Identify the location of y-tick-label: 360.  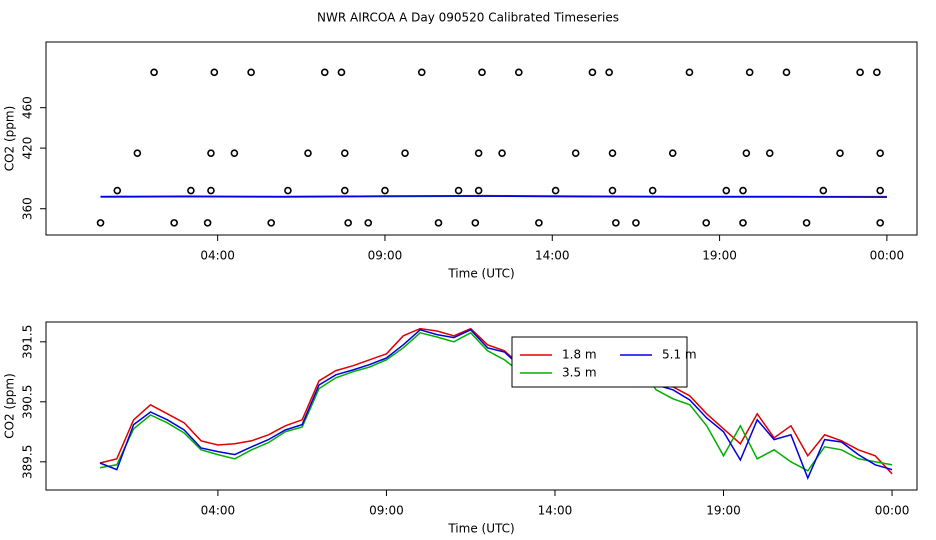
(28, 208).